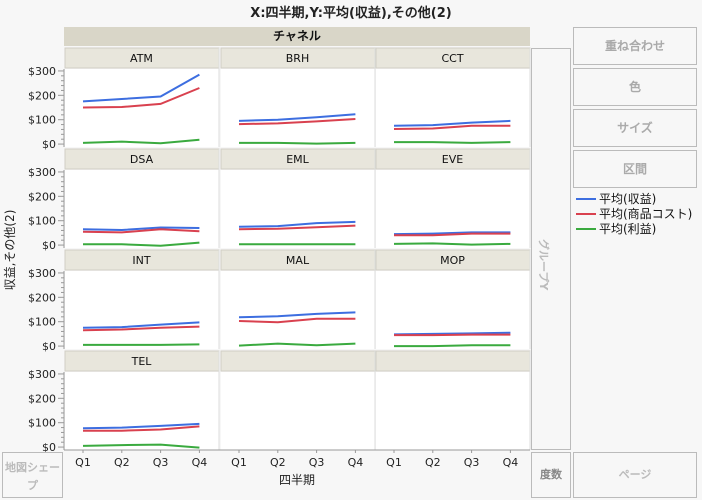  Describe the element at coordinates (297, 480) in the screenshot. I see `x-axis-title: 四半期` at that location.